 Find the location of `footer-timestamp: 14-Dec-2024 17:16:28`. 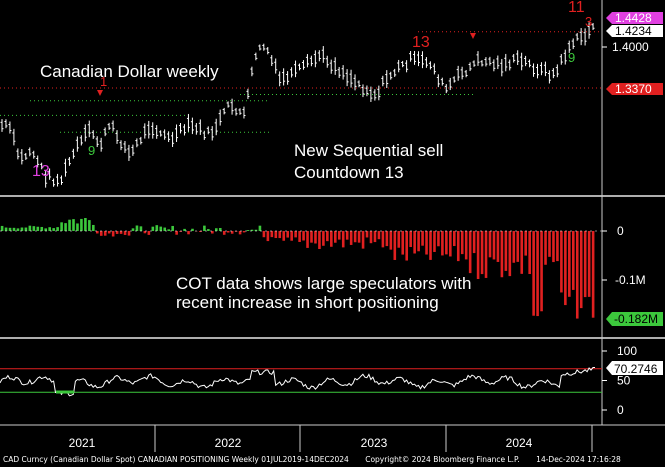

footer-timestamp: 14-Dec-2024 17:16:28 is located at coordinates (578, 459).